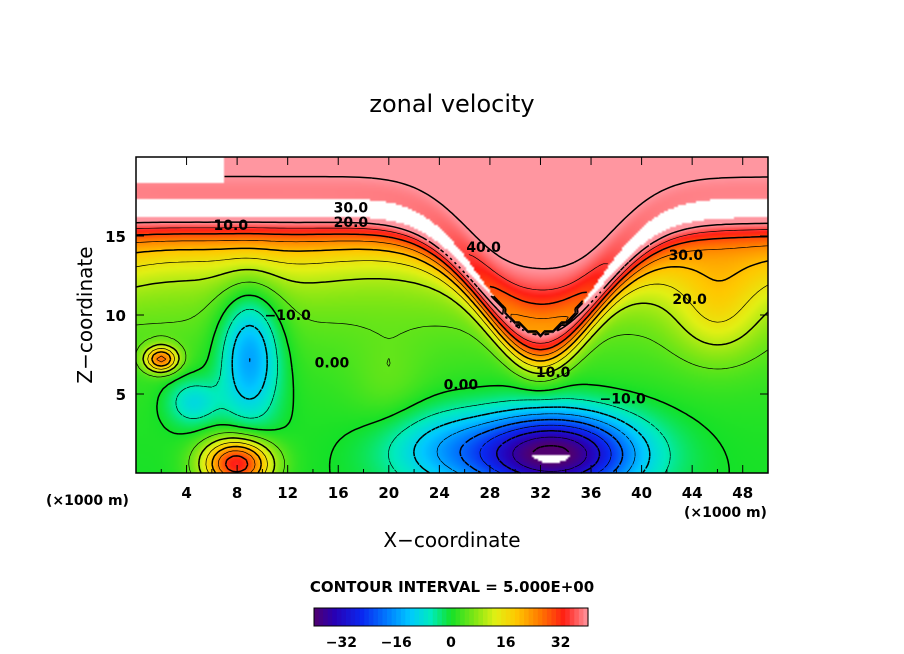  What do you see at coordinates (121, 395) in the screenshot?
I see `y-tick-label: 5` at bounding box center [121, 395].